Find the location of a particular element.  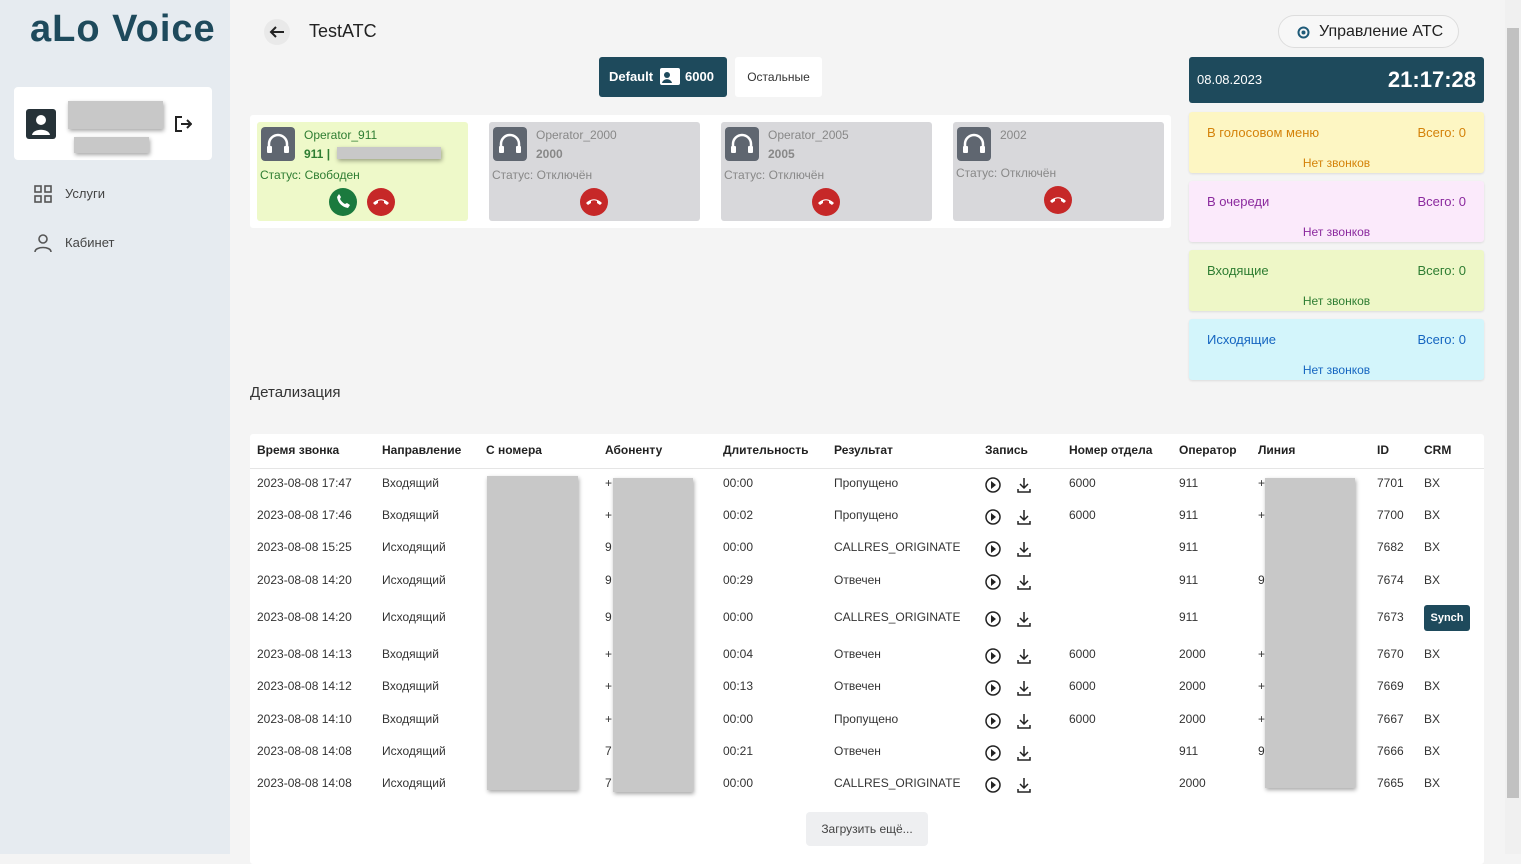

menu-item: Кабинет is located at coordinates (90, 242).